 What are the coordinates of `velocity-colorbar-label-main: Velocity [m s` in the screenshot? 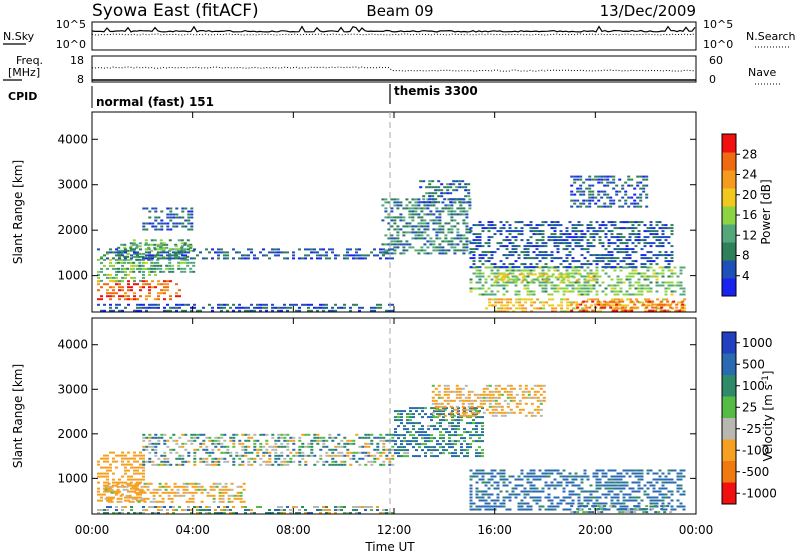 It's located at (768, 422).